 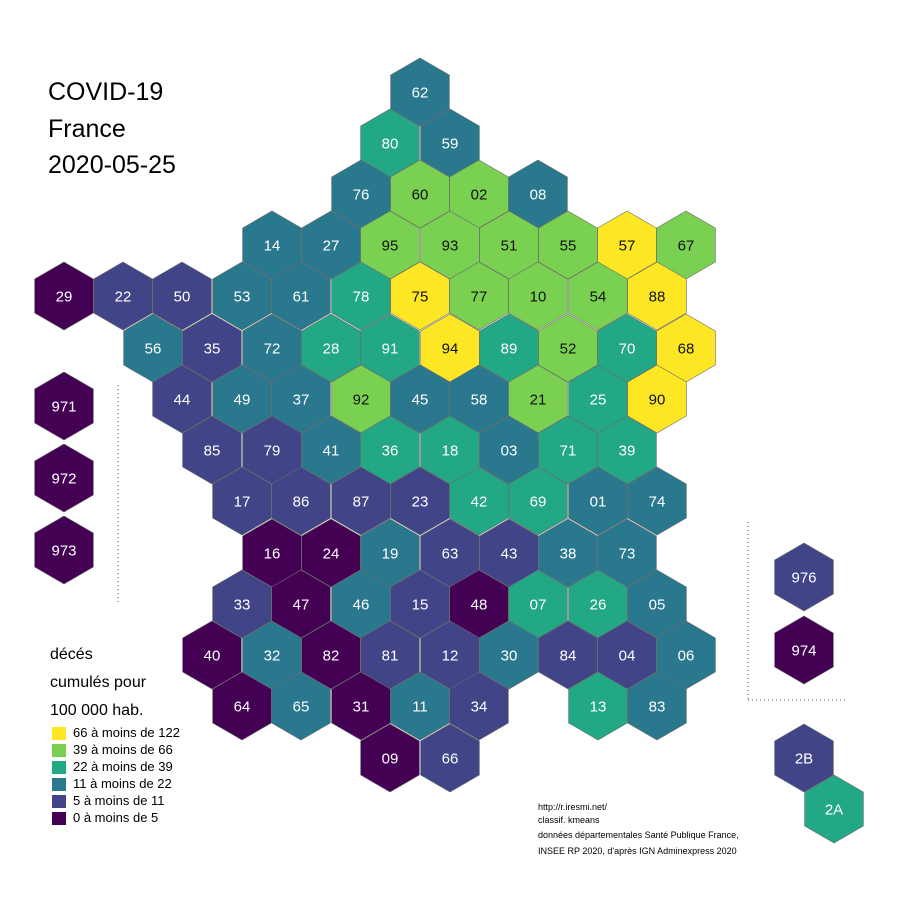 I want to click on department-hex-label: 976, so click(x=803, y=578).